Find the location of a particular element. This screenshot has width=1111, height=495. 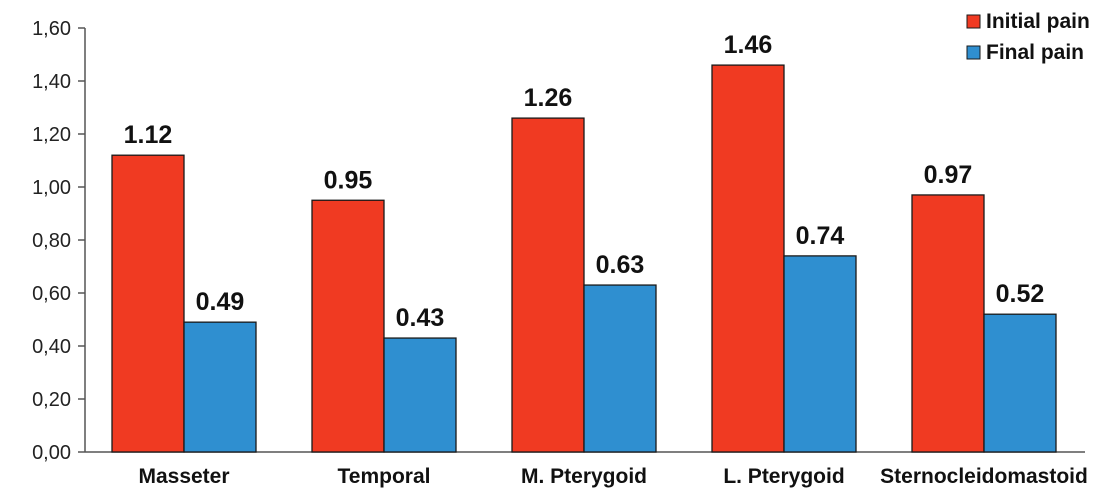

data-label: 0.63 is located at coordinates (620, 265).